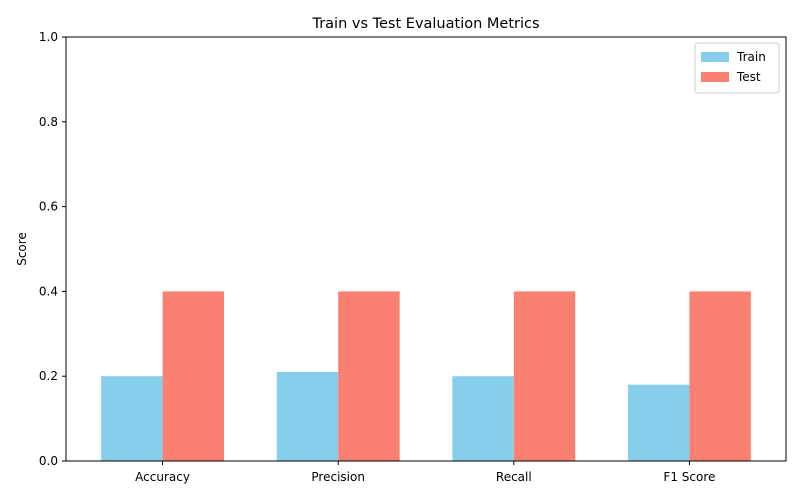 The image size is (800, 500). What do you see at coordinates (751, 57) in the screenshot?
I see `legend-label-train: Train` at bounding box center [751, 57].